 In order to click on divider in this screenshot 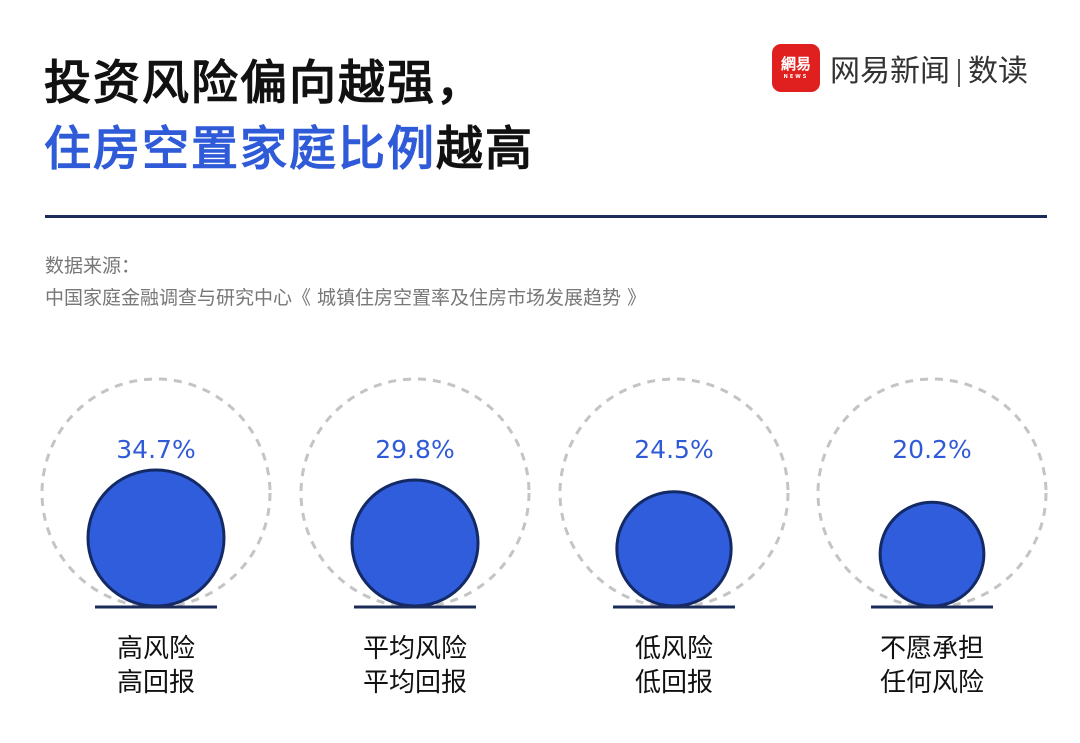, I will do `click(546, 216)`.